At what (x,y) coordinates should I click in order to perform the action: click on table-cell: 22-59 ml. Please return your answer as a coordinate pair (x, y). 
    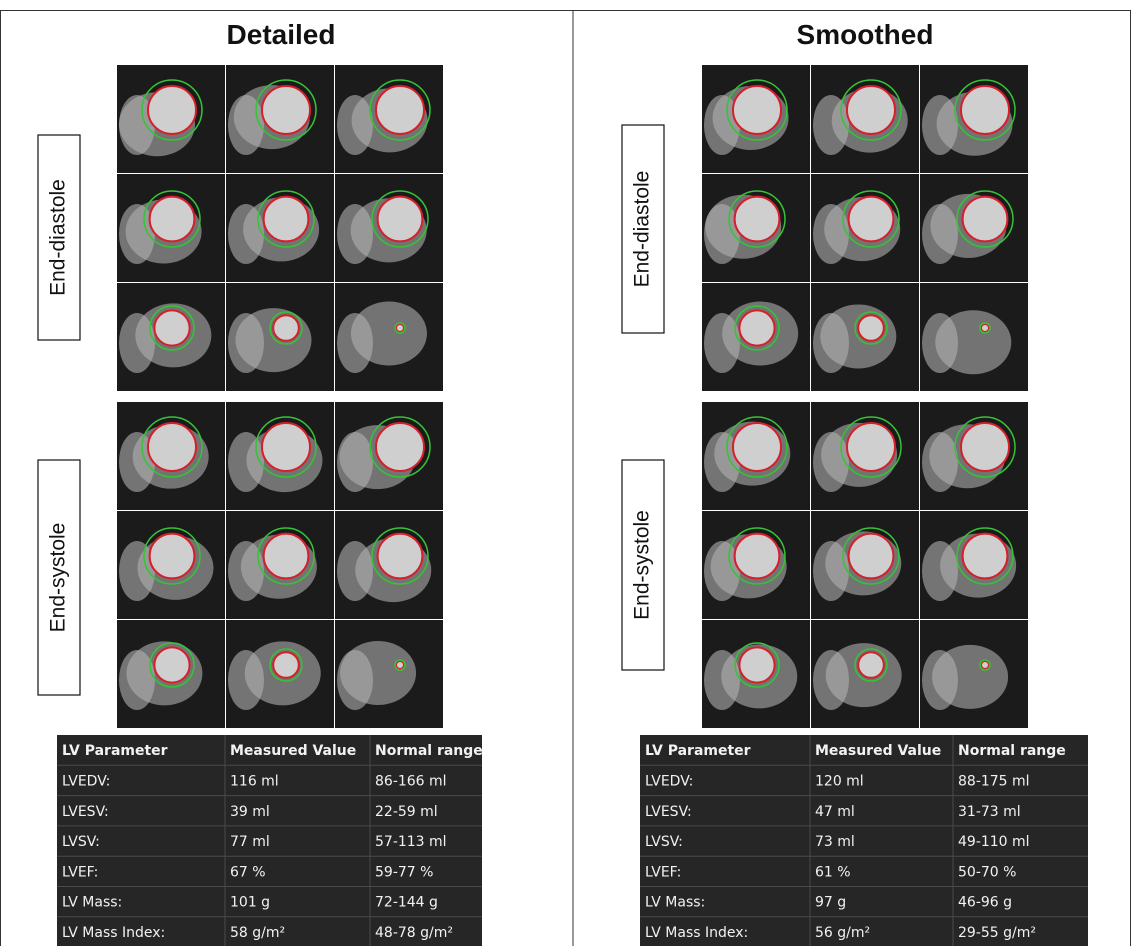
    Looking at the image, I should click on (406, 812).